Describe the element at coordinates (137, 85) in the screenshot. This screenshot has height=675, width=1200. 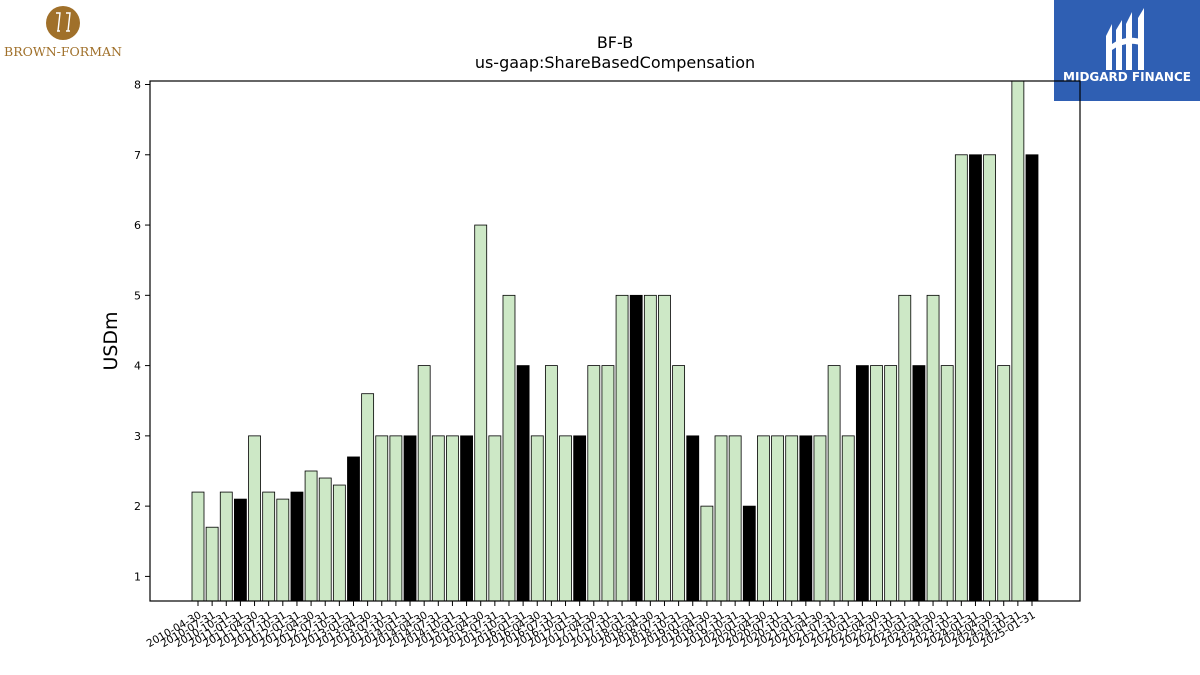
I see `y-tick-label: 8` at that location.